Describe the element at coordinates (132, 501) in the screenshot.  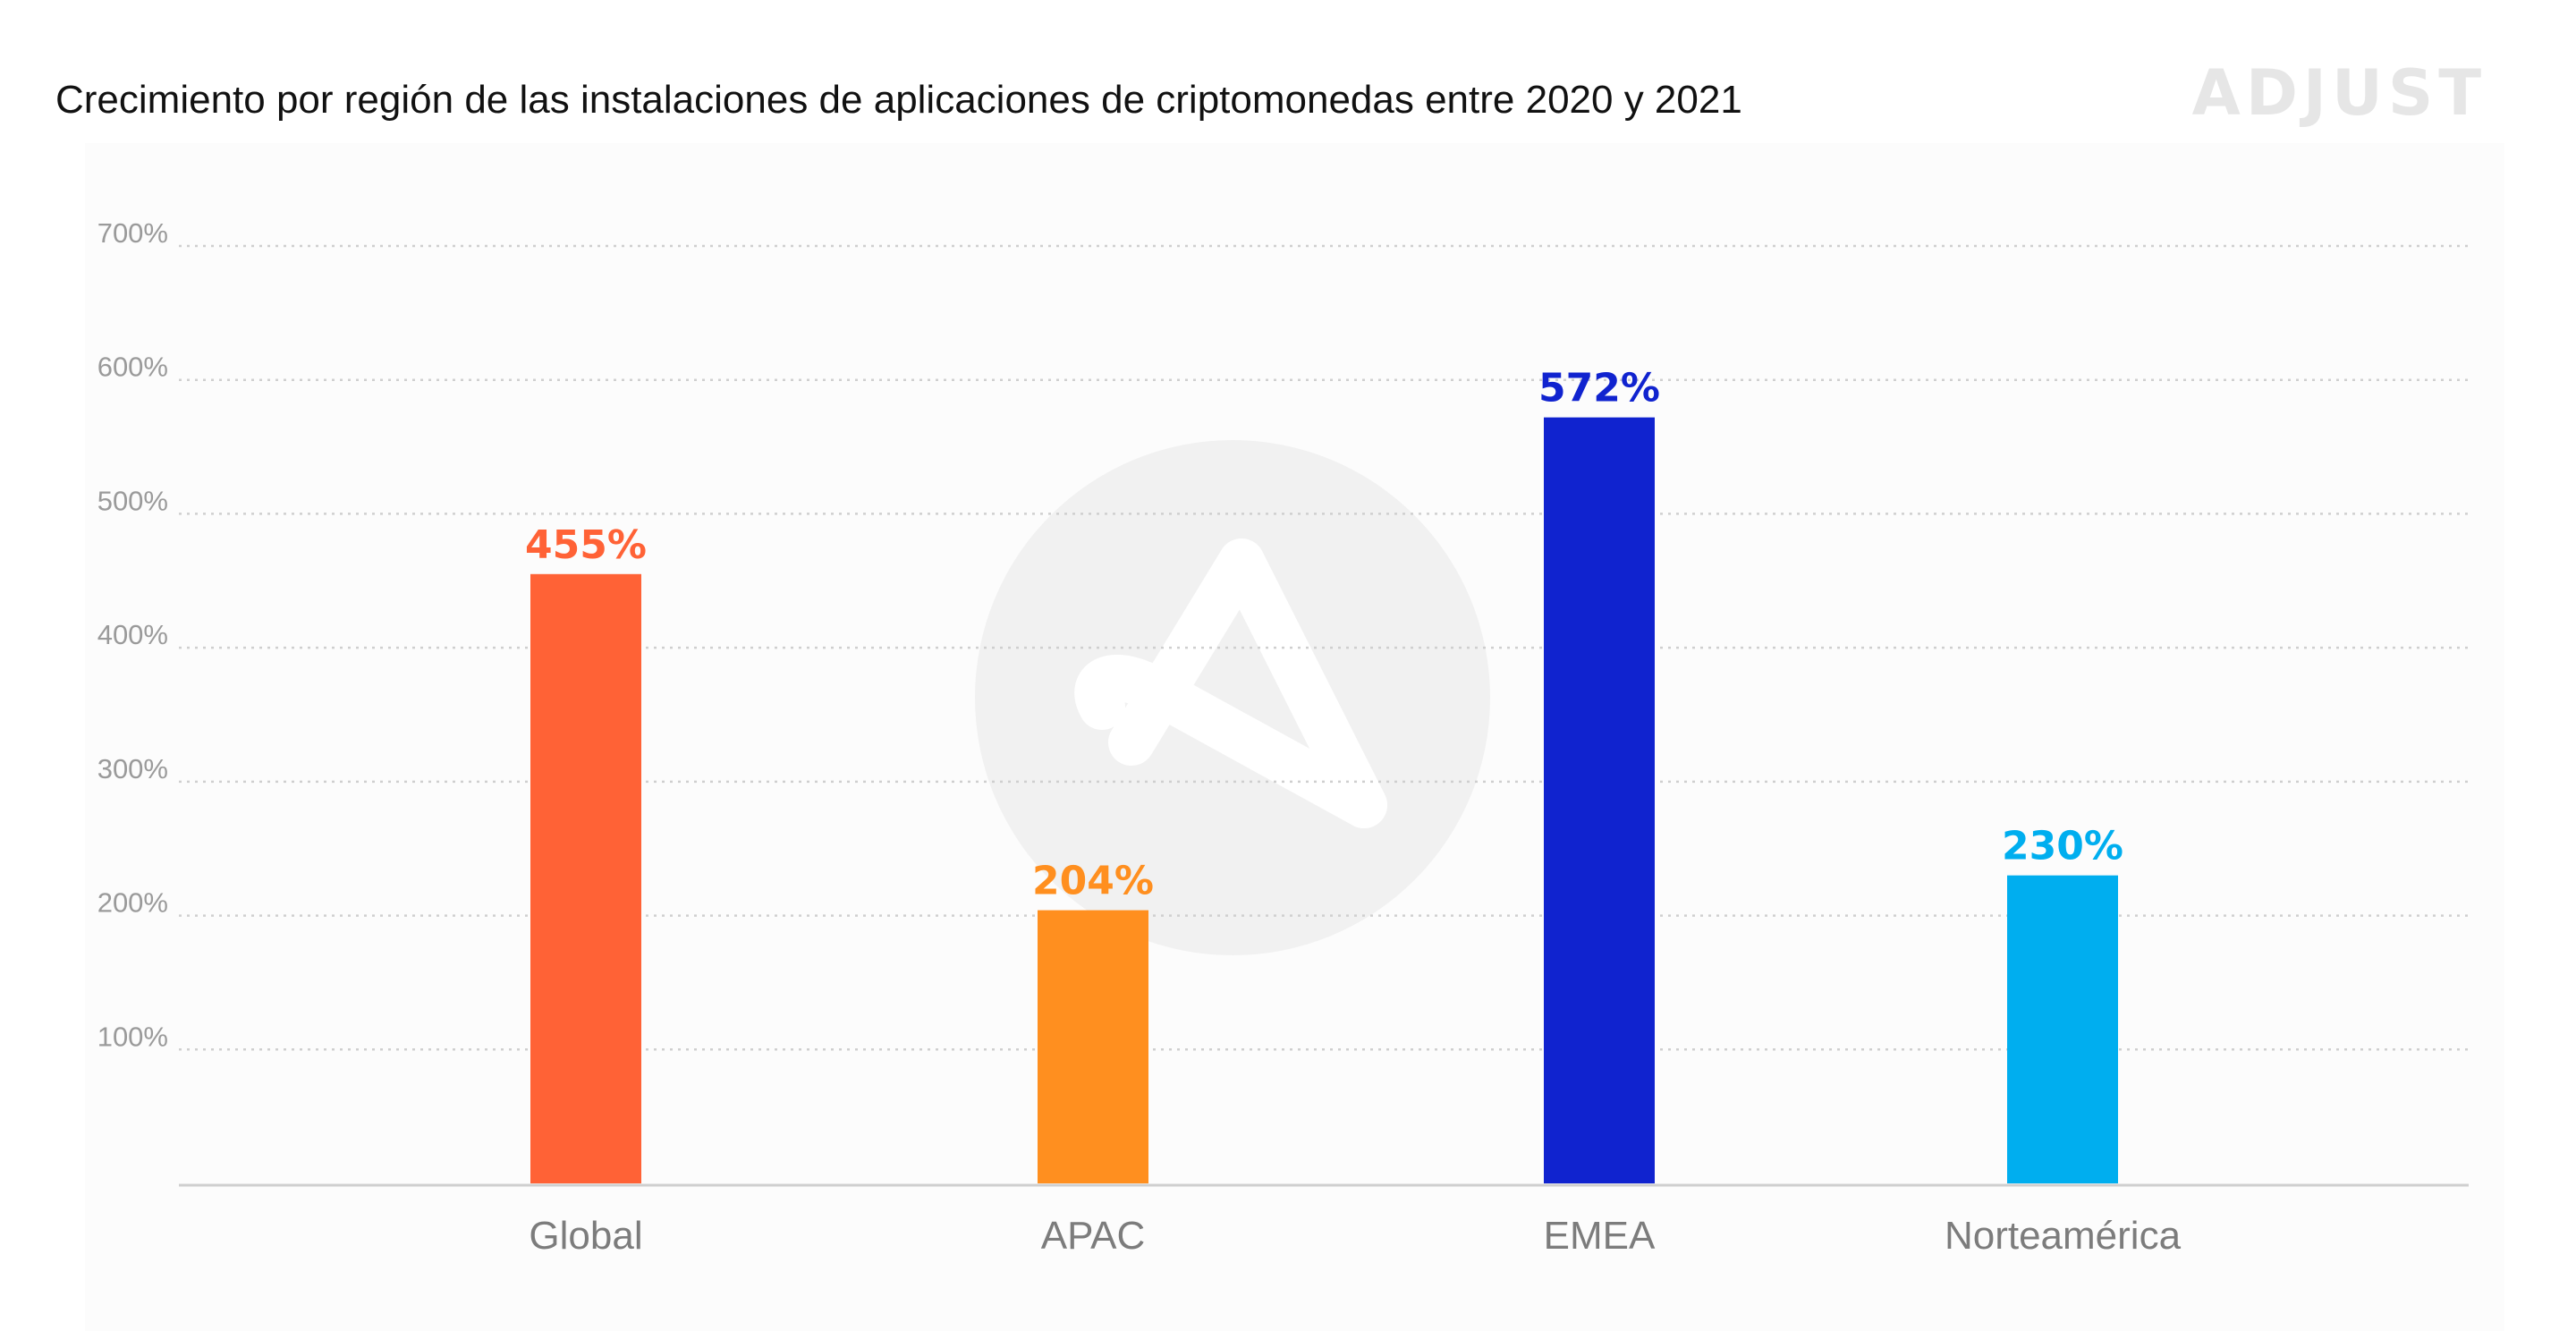
I see `y-tick-label: 500%` at that location.